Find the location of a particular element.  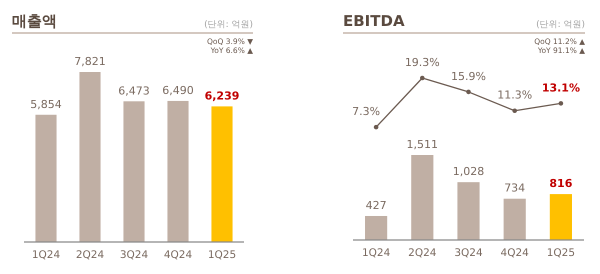

data-label: 6,239 is located at coordinates (222, 95).